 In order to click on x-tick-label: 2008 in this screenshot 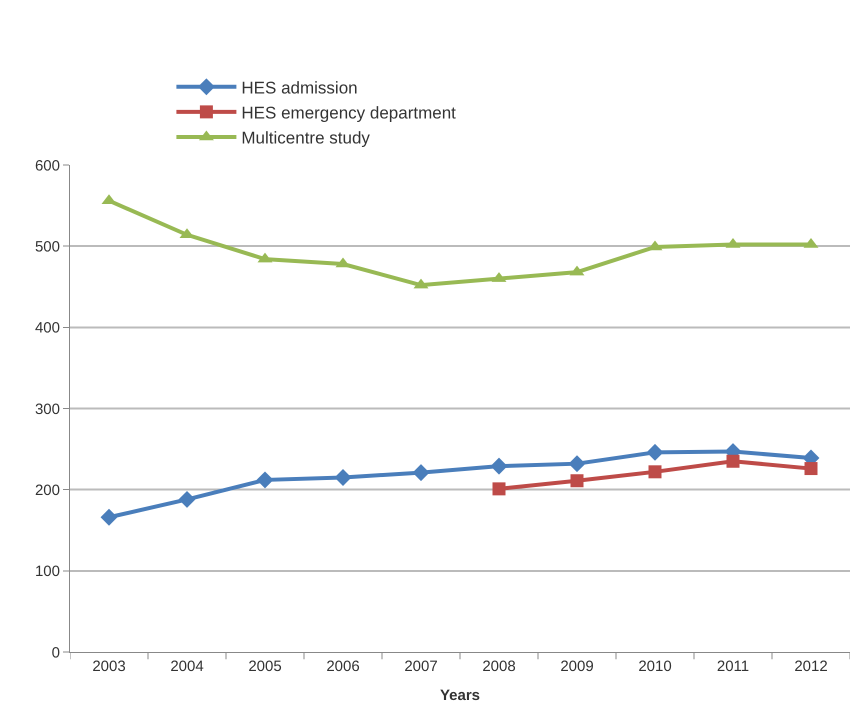, I will do `click(499, 666)`.